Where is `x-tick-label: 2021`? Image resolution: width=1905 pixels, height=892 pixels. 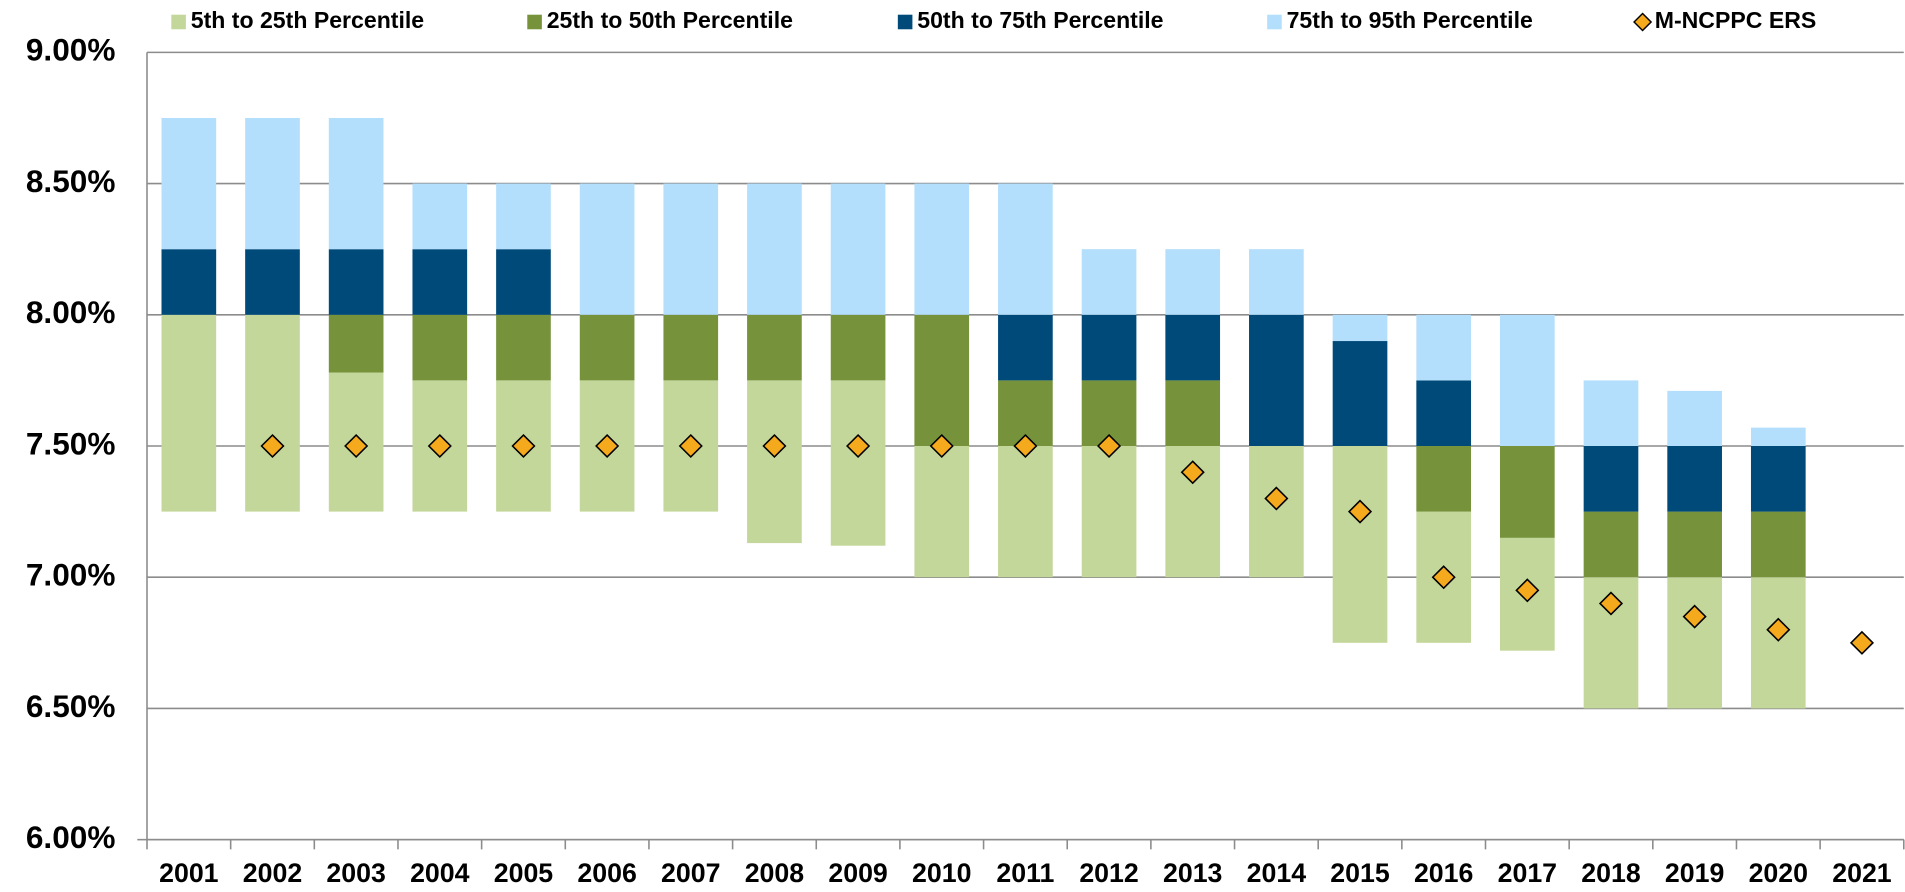
x-tick-label: 2021 is located at coordinates (1862, 873).